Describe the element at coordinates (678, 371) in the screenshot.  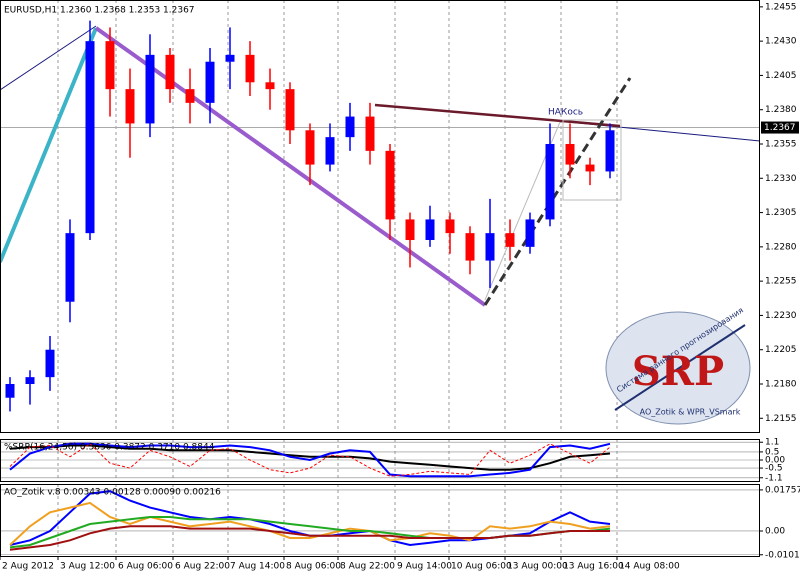
I see `logo-text: SRP` at that location.